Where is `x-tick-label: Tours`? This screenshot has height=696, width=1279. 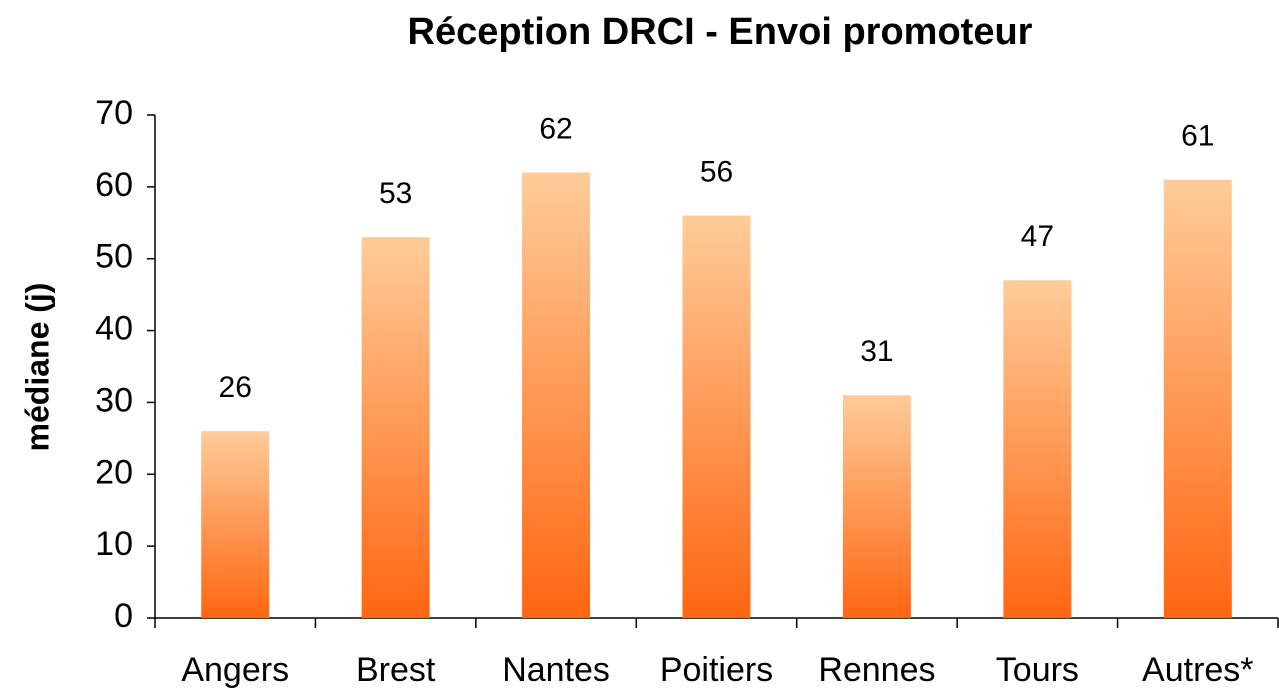 x-tick-label: Tours is located at coordinates (1037, 670).